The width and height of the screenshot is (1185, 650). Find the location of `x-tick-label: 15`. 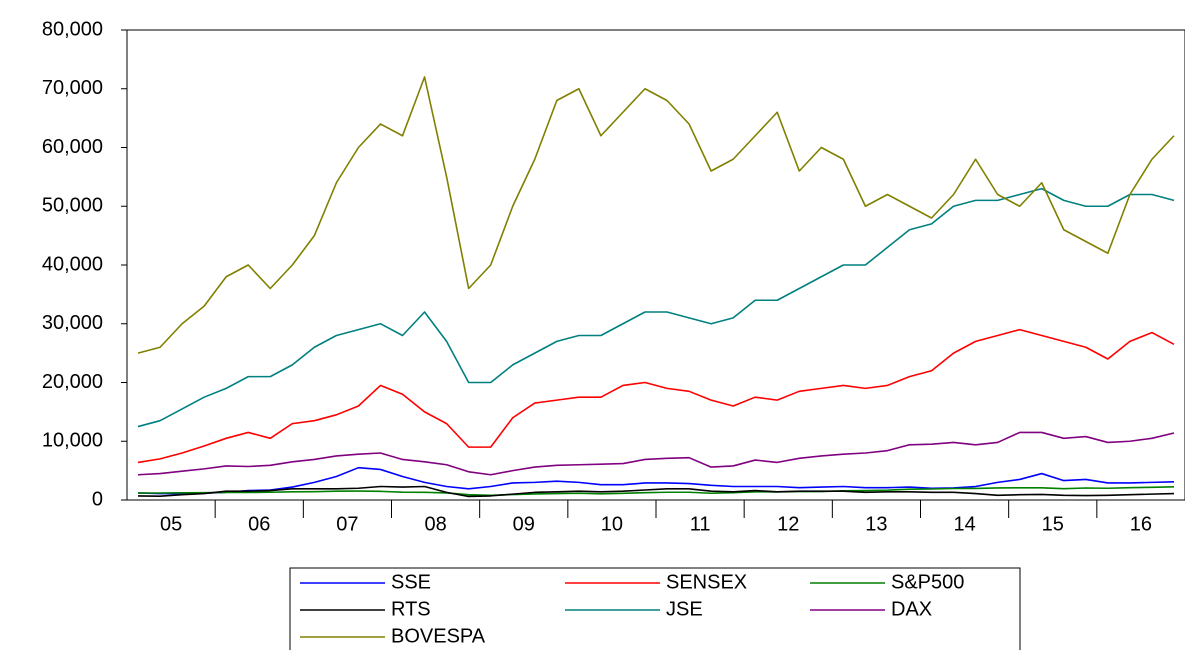

x-tick-label: 15 is located at coordinates (1053, 524).